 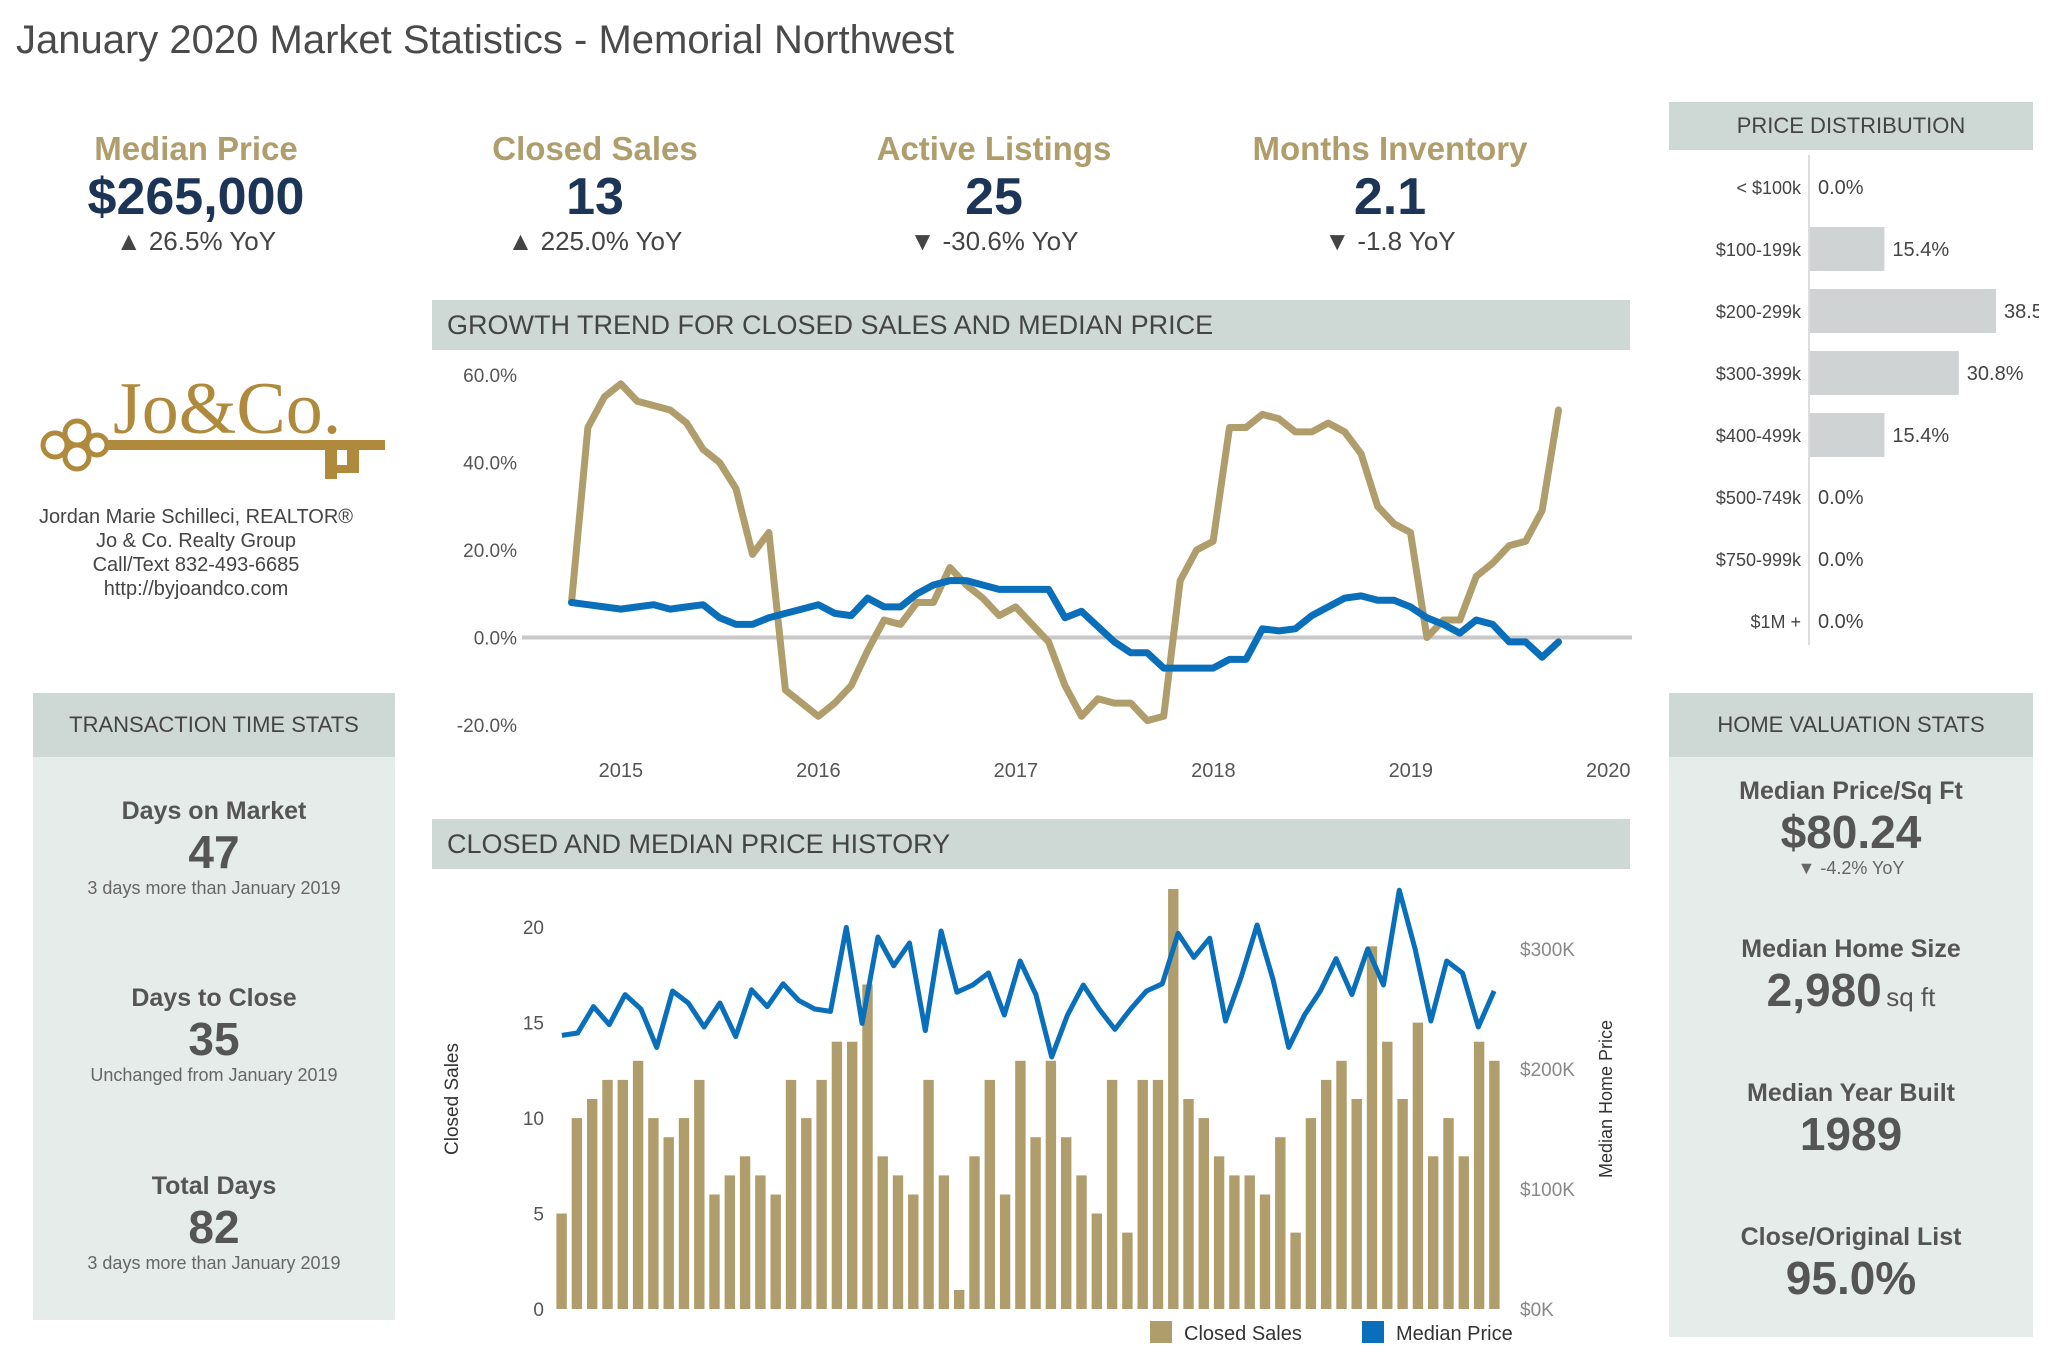 I want to click on kpi-value: 2.1, so click(x=1390, y=197).